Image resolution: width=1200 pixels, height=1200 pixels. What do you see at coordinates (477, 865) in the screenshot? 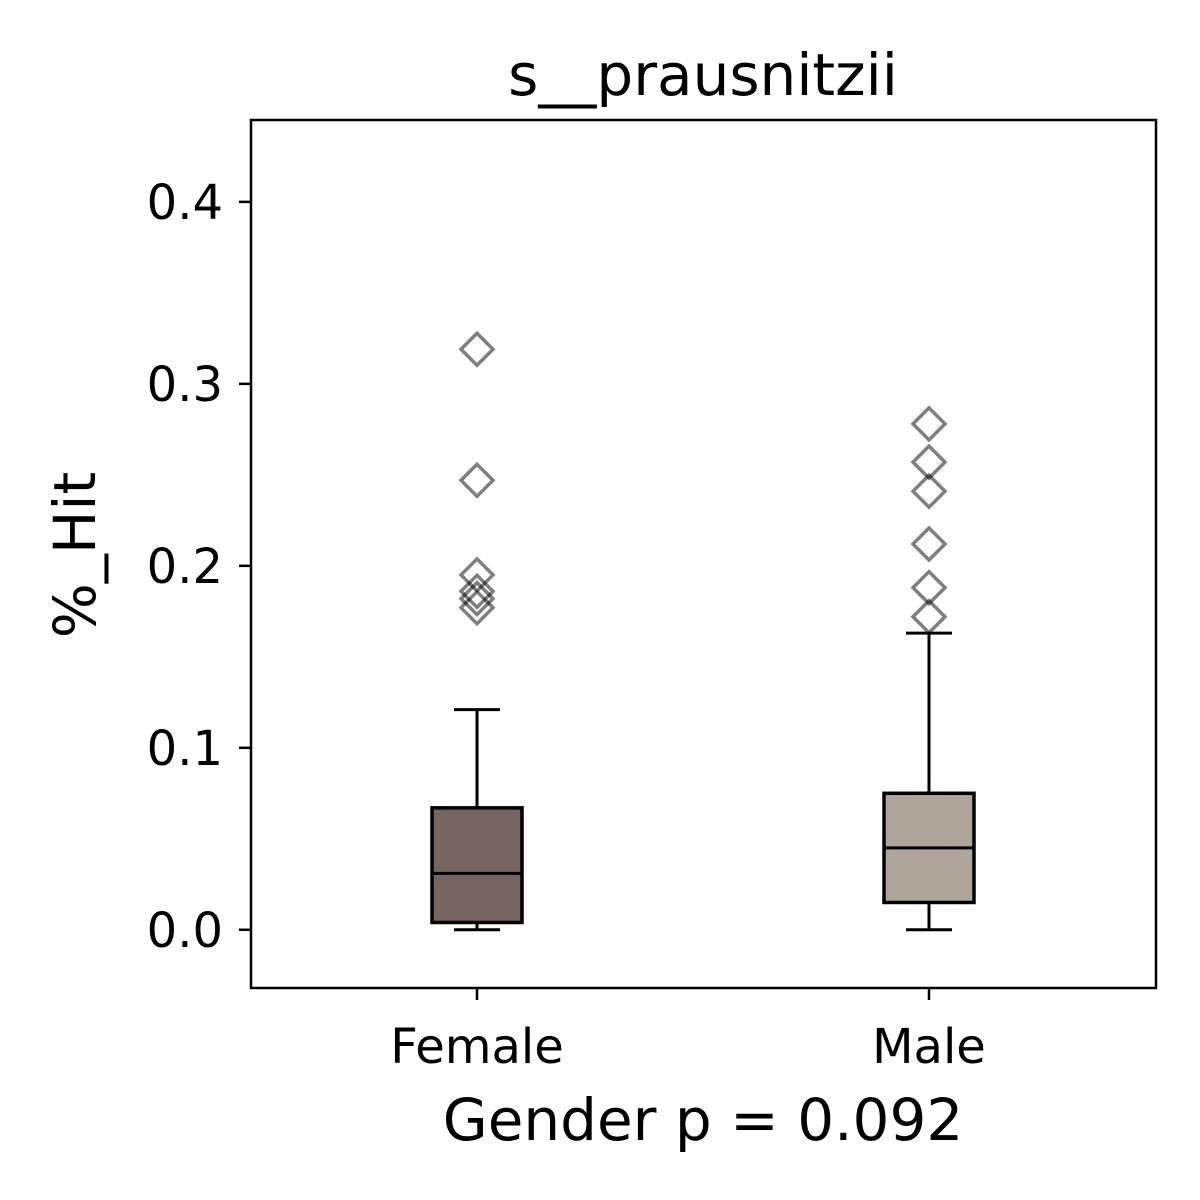
I see `iqr-box` at bounding box center [477, 865].